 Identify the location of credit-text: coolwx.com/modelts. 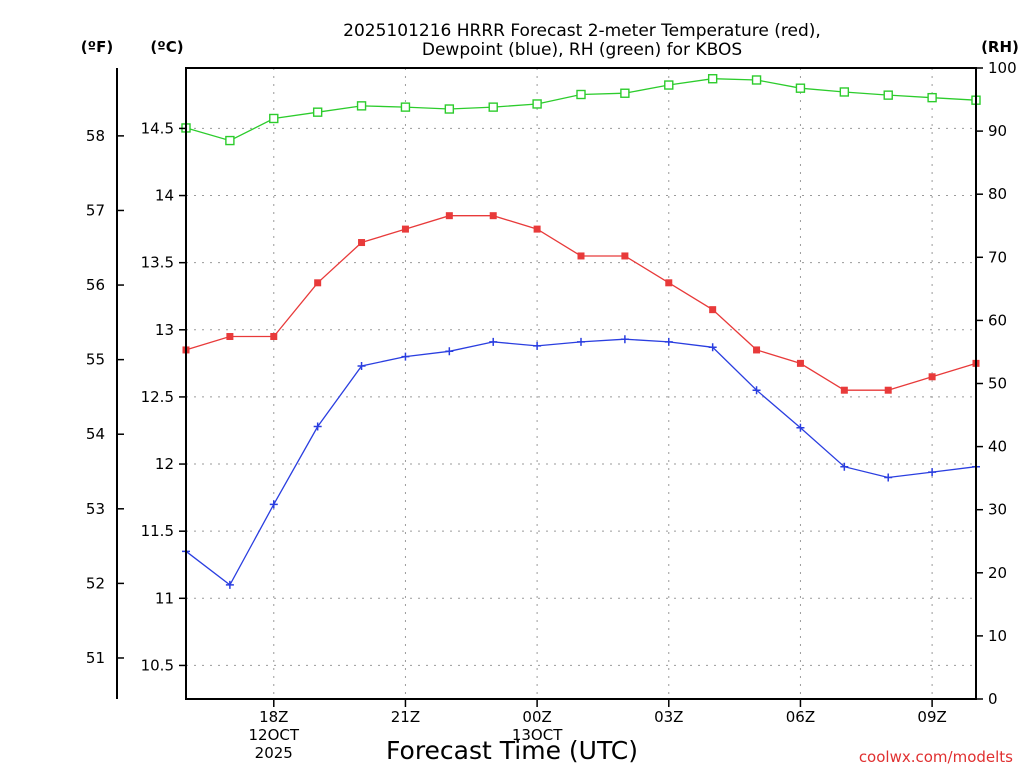
(936, 757).